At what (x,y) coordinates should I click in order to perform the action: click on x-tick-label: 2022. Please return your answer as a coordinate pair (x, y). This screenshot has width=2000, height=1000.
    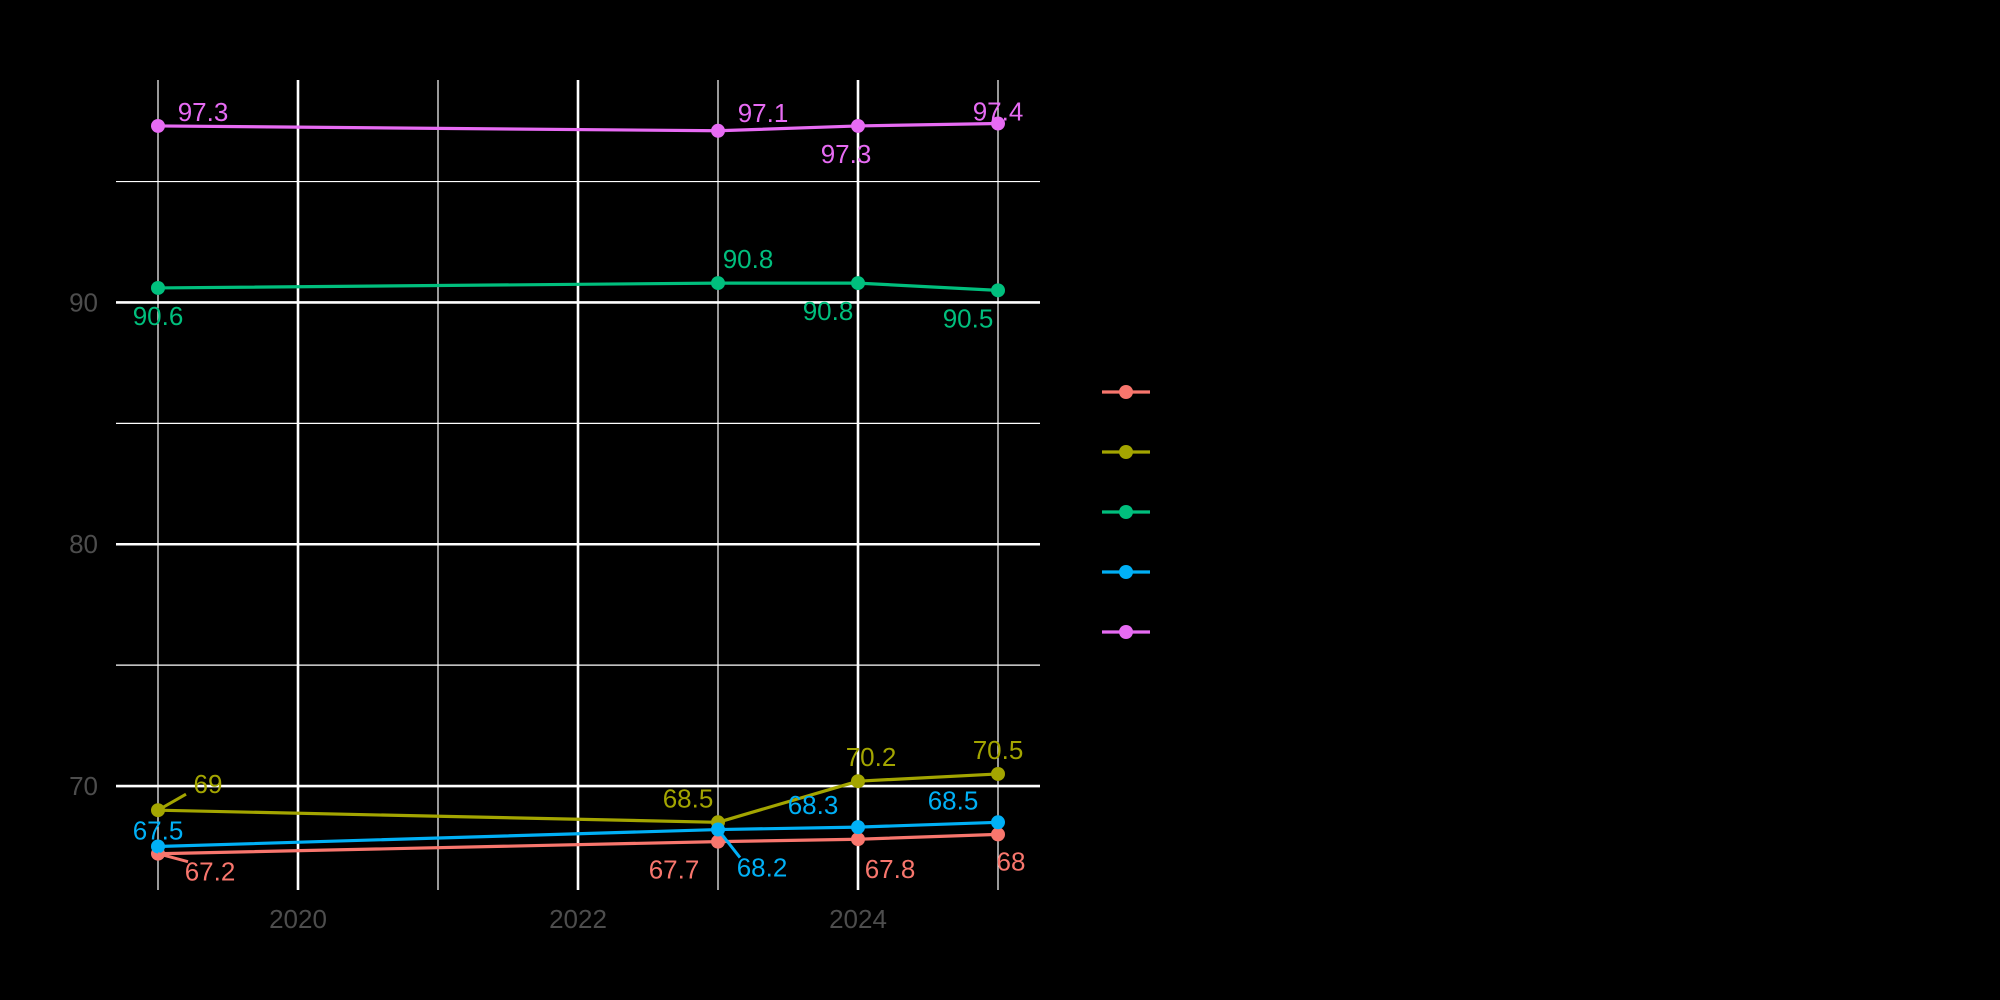
    Looking at the image, I should click on (578, 919).